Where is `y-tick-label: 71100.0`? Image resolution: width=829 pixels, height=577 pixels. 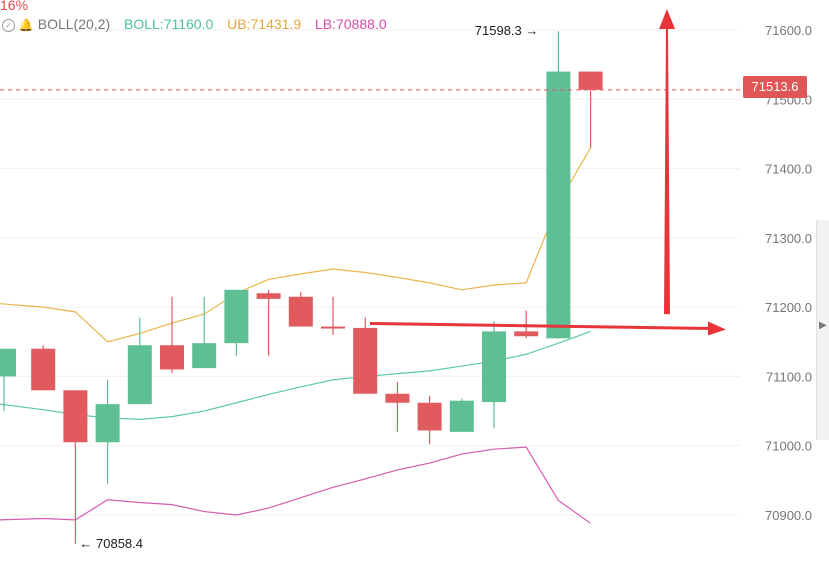
y-tick-label: 71100.0 is located at coordinates (789, 376).